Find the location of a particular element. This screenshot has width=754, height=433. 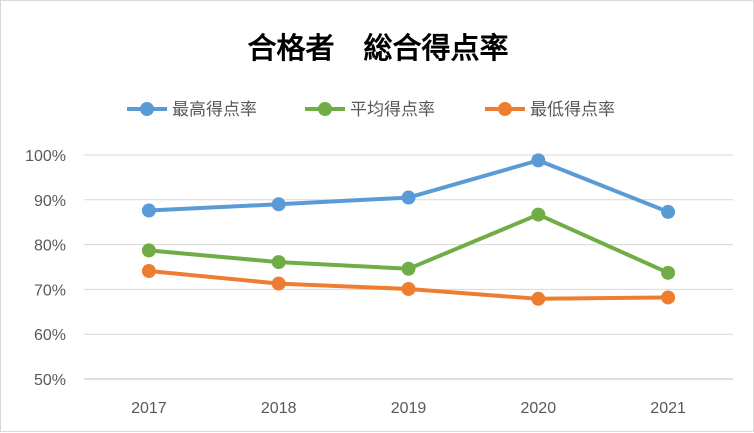

legend-label: 最高得点率 is located at coordinates (214, 110).